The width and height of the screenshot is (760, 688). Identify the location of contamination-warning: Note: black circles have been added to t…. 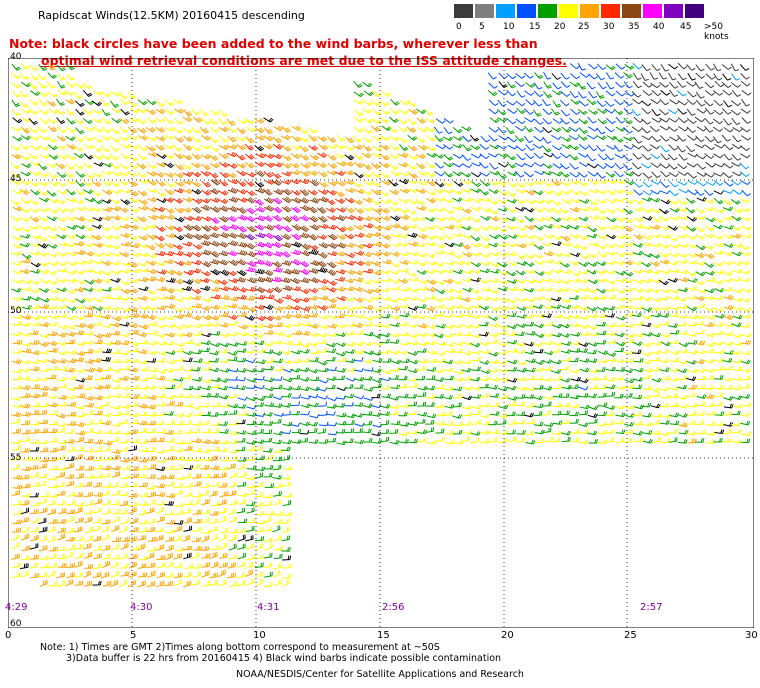
(288, 52).